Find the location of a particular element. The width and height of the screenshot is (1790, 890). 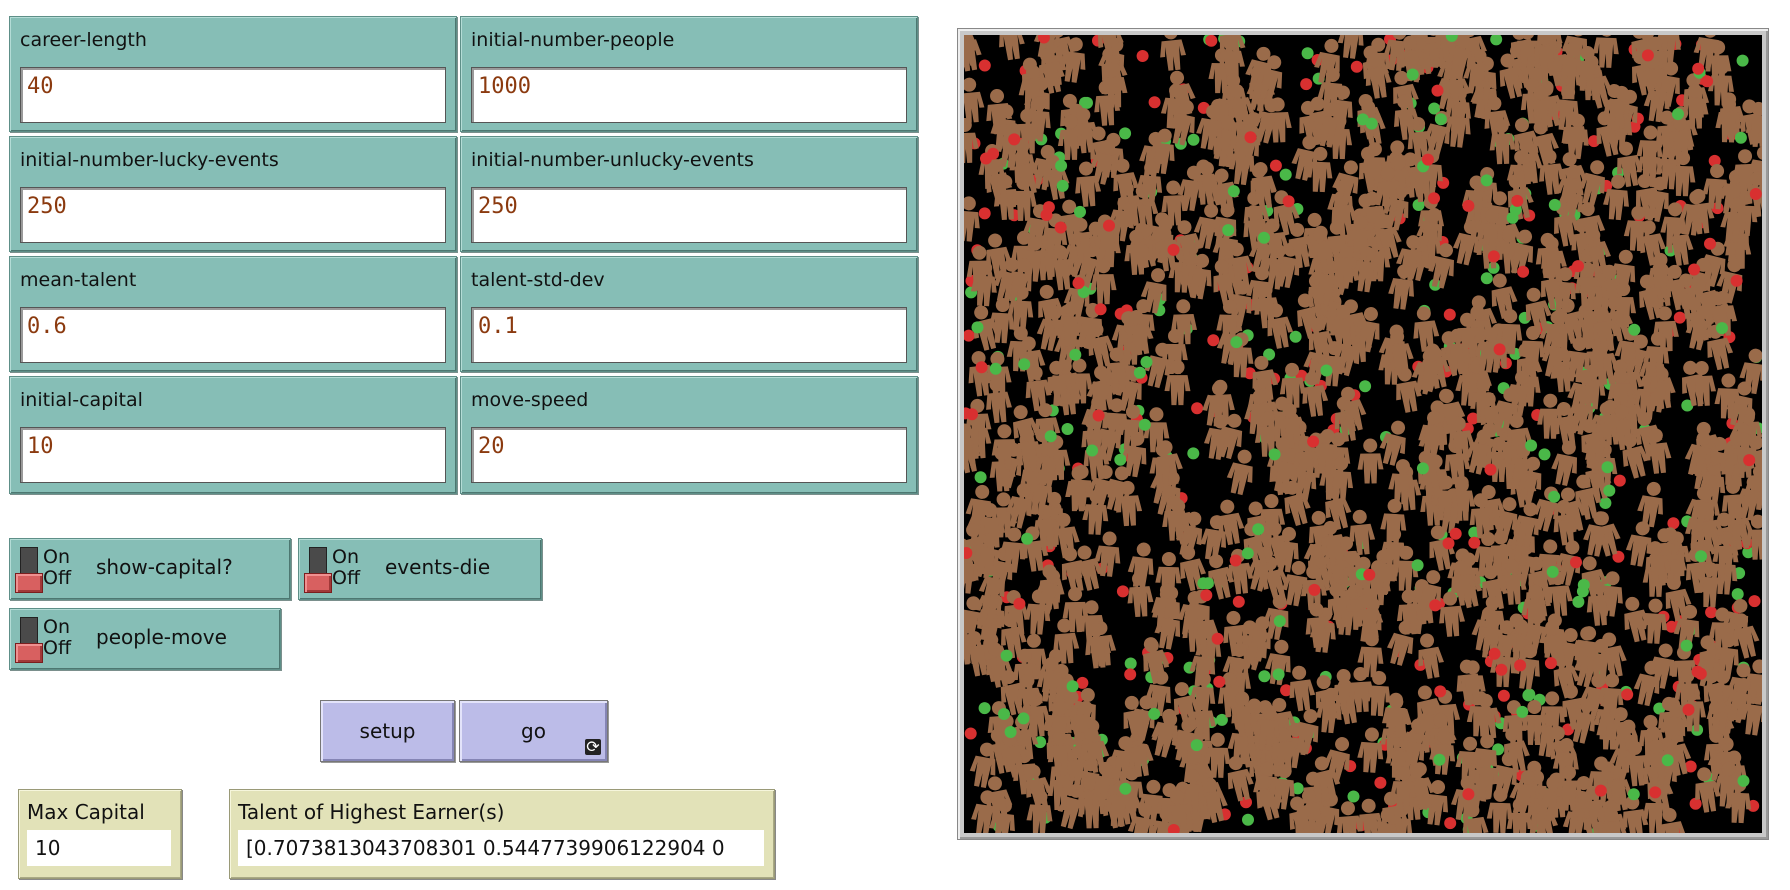

talent-std-dev-field: 0.1 is located at coordinates (689, 335).